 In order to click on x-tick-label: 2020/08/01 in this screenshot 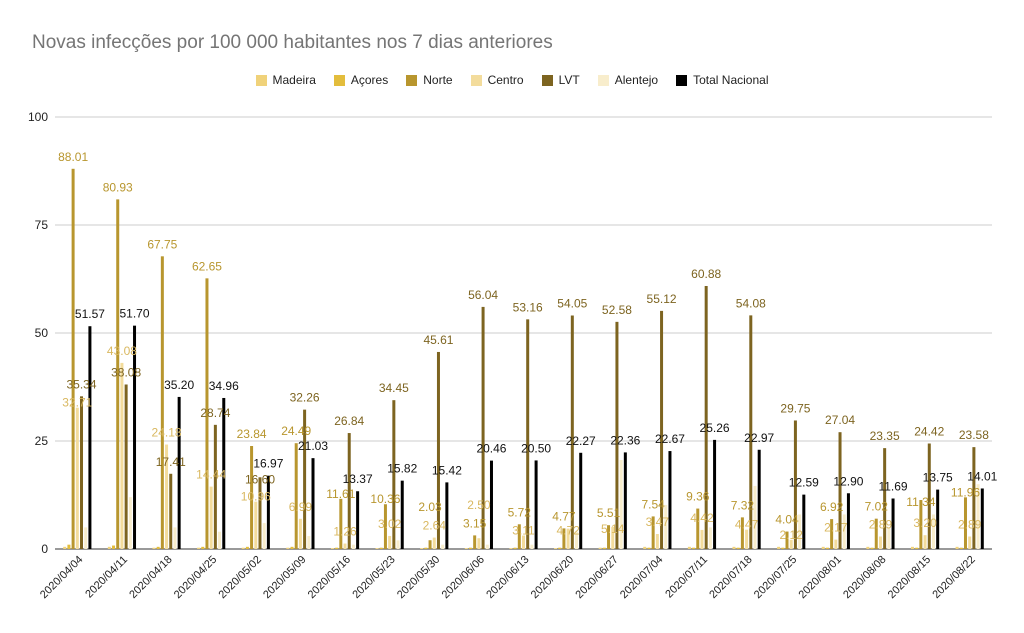, I will do `click(820, 577)`.